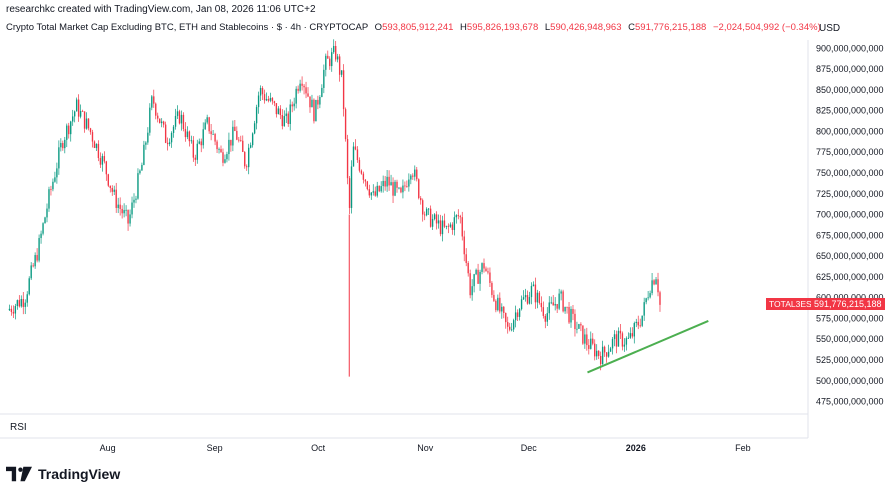 The image size is (893, 492). I want to click on y-tick-label: 725,000,000,000, so click(850, 194).